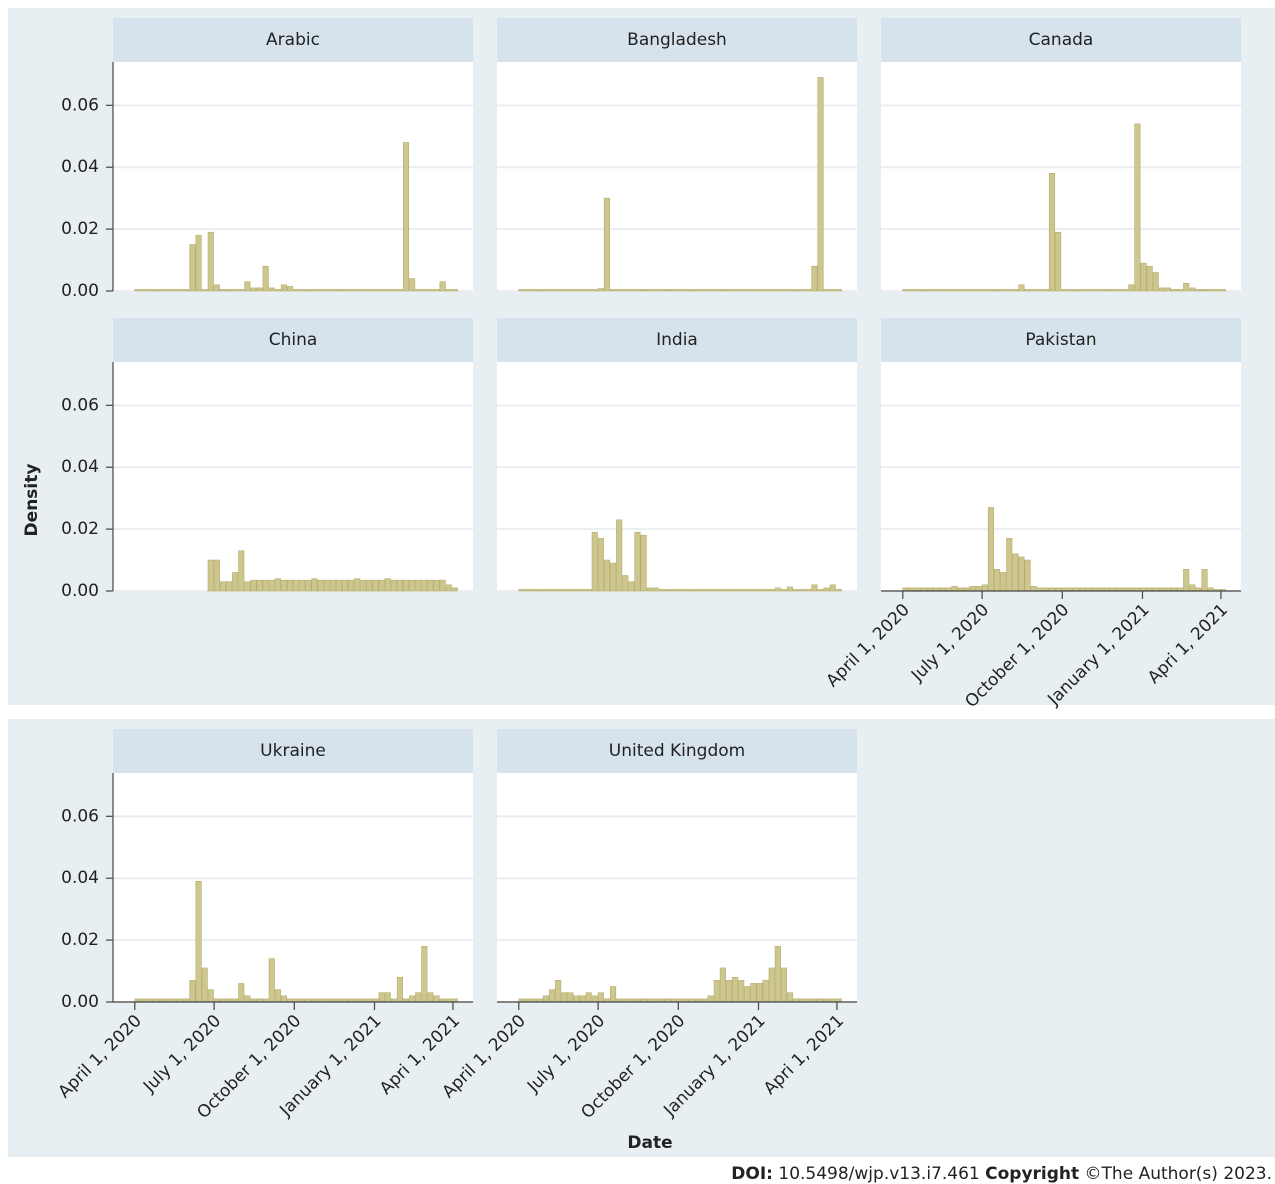  I want to click on panel-title: United Kingdom, so click(677, 751).